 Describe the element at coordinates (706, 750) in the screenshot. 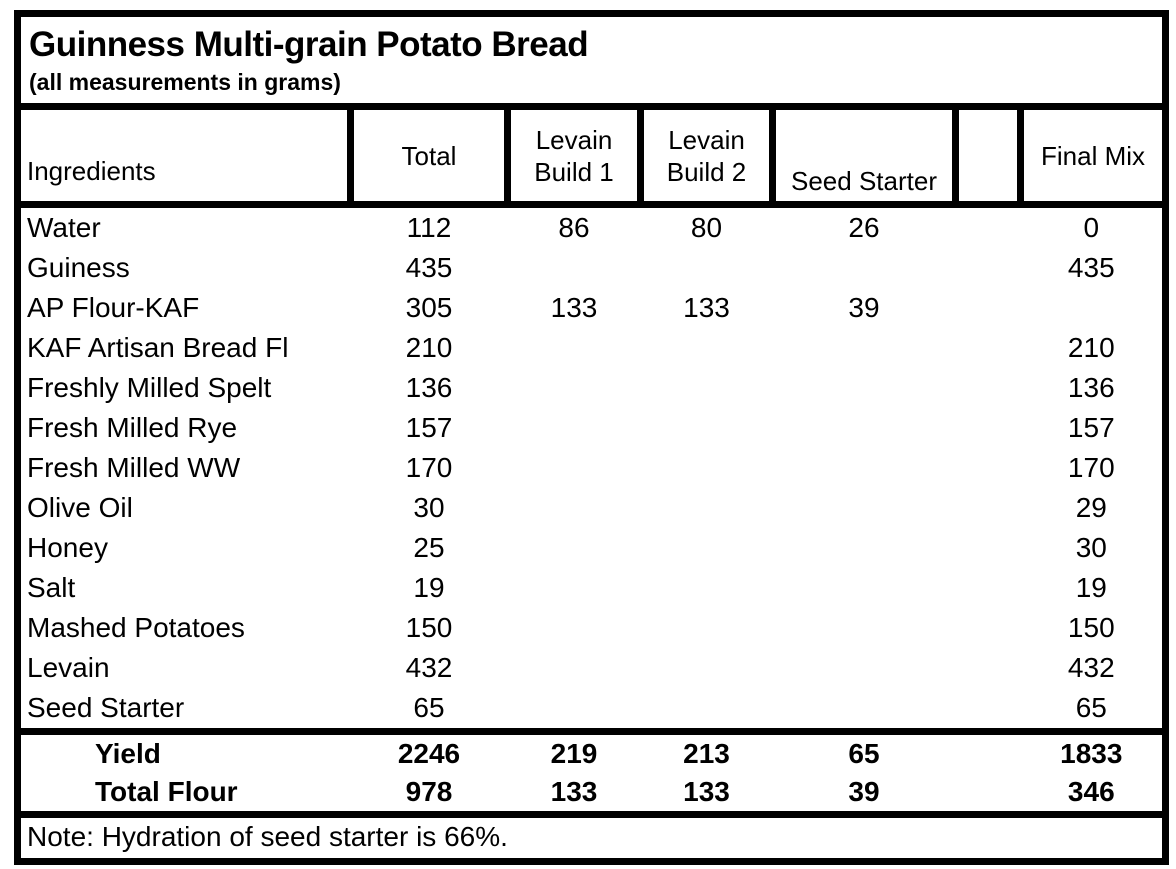

I see `levain2-value: 213` at that location.